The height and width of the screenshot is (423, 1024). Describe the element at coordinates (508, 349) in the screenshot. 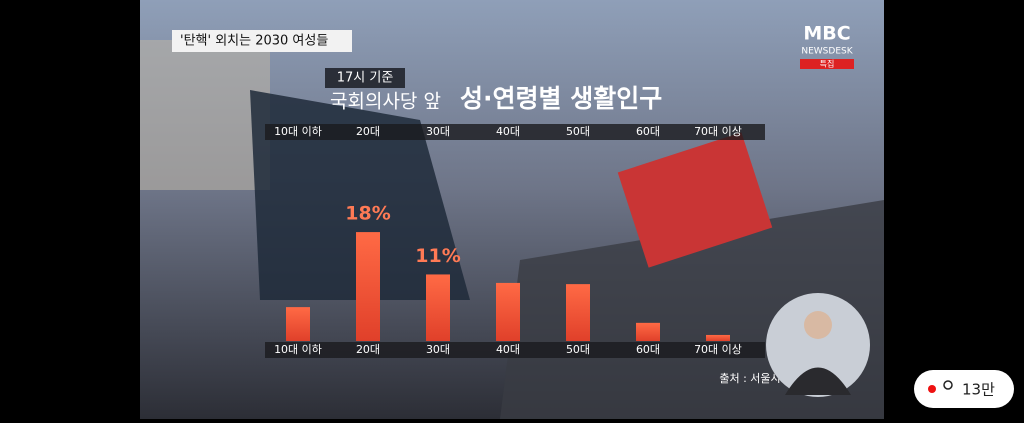

I see `category-label: 40대` at that location.